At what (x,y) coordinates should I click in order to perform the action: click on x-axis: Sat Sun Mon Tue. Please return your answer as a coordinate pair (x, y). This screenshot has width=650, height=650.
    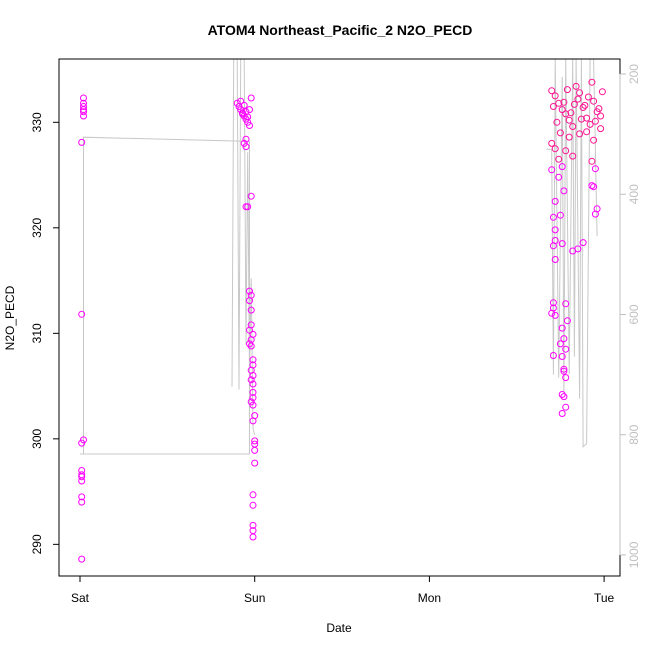
    Looking at the image, I should click on (343, 590).